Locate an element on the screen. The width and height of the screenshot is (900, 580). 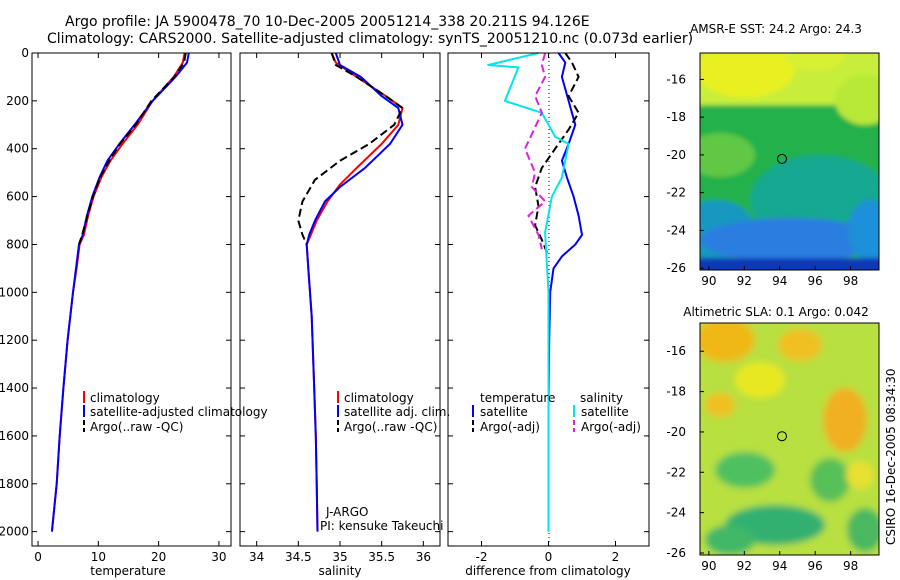
sla-field is located at coordinates (789, 439).